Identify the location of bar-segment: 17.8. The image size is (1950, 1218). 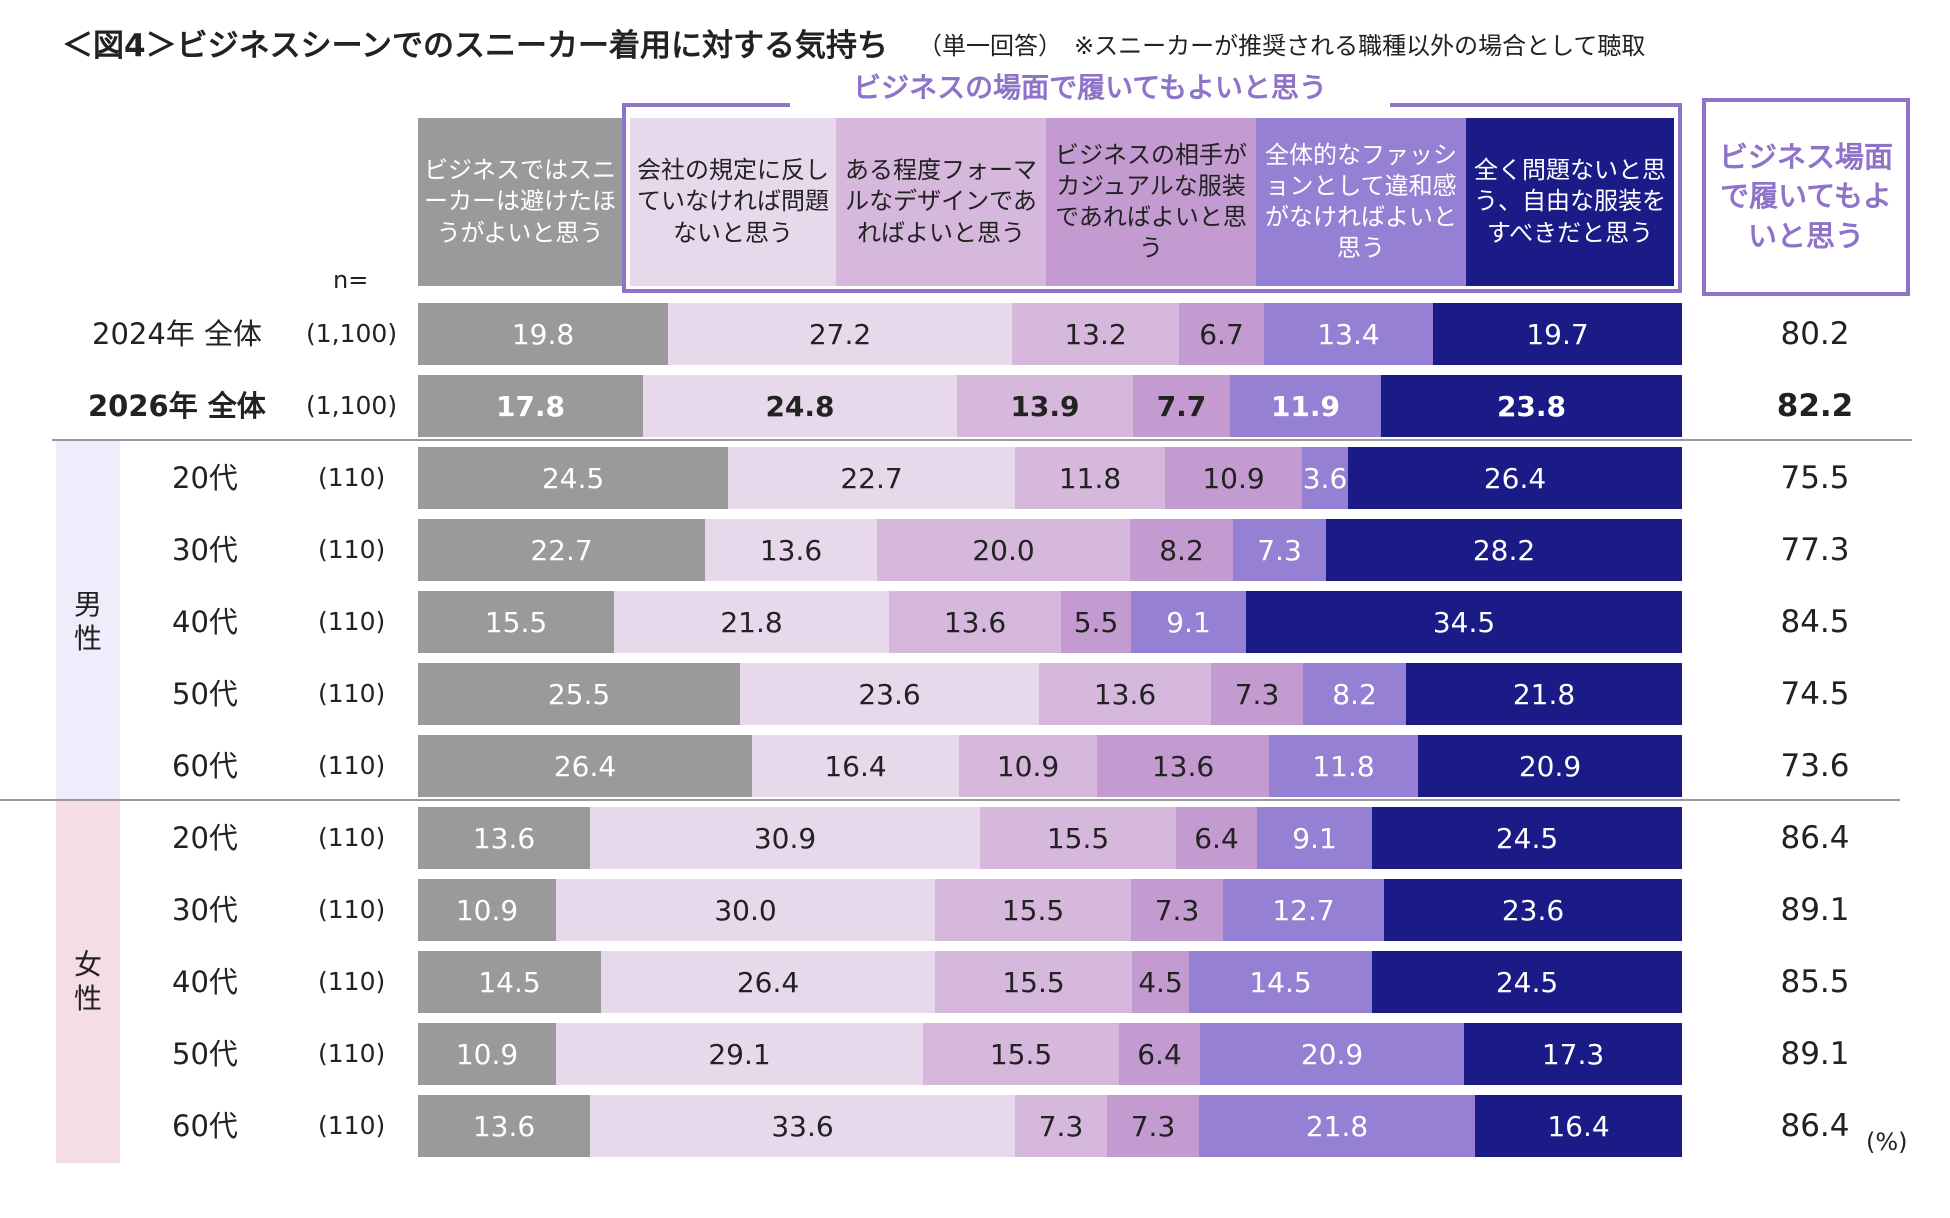
(530, 406).